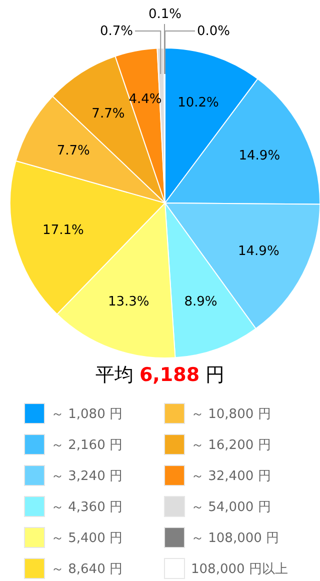  I want to click on data-label: 0.7%, so click(116, 31).